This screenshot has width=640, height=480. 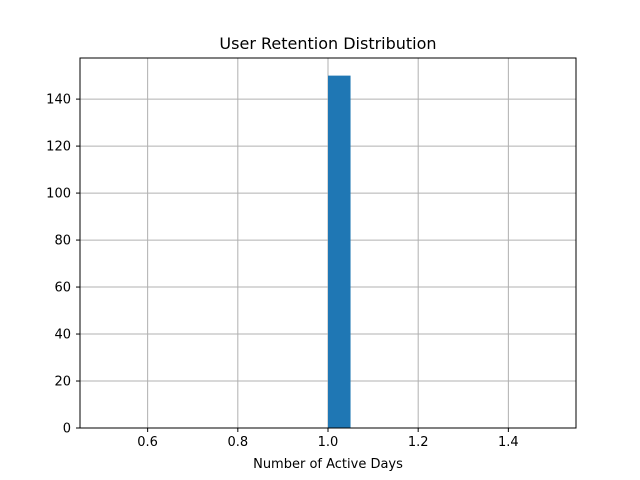 I want to click on x-tick-label-0: 0.6, so click(x=147, y=442).